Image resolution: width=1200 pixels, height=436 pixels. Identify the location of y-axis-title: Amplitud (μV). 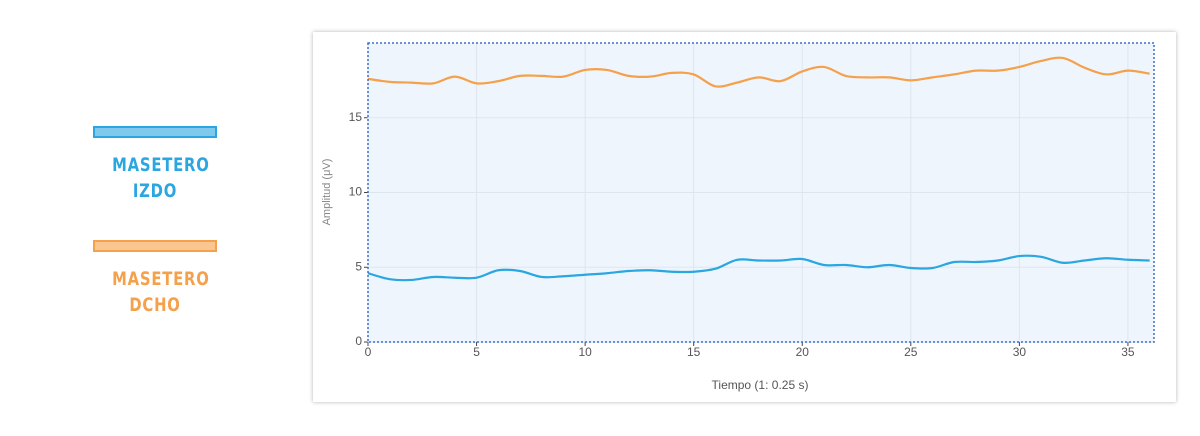
(327, 192).